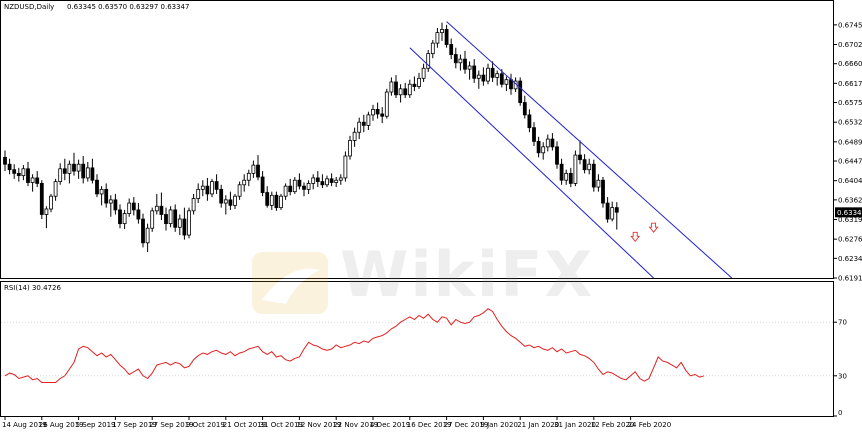  I want to click on date-tick-label: 5 Sep 2019, so click(96, 425).